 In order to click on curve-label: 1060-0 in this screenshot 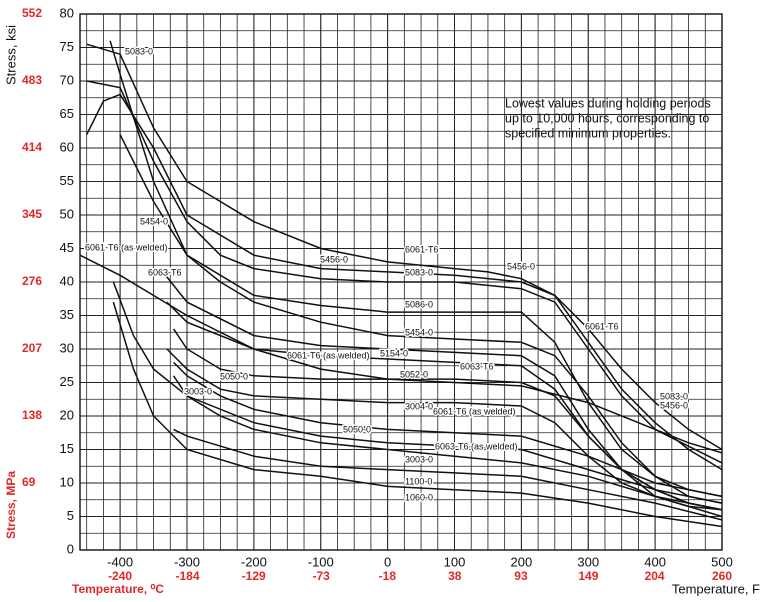, I will do `click(419, 497)`.